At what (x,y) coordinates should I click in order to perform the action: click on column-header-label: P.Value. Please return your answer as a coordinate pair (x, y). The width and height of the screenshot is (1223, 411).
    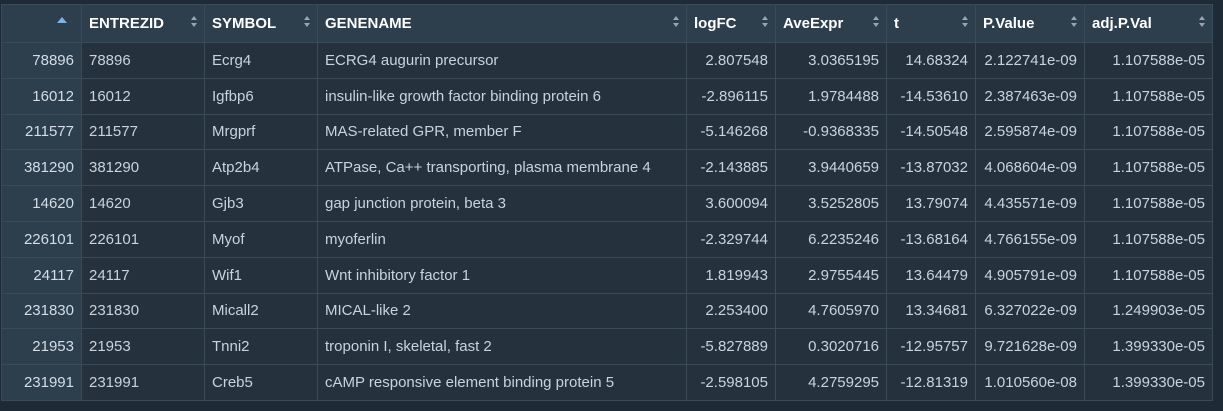
    Looking at the image, I should click on (1009, 23).